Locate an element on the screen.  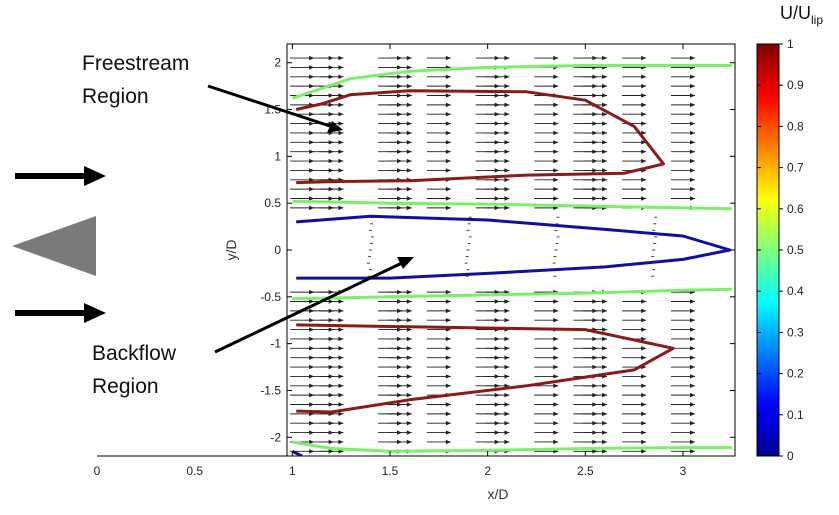
x-tick-label: 2.5 is located at coordinates (585, 471).